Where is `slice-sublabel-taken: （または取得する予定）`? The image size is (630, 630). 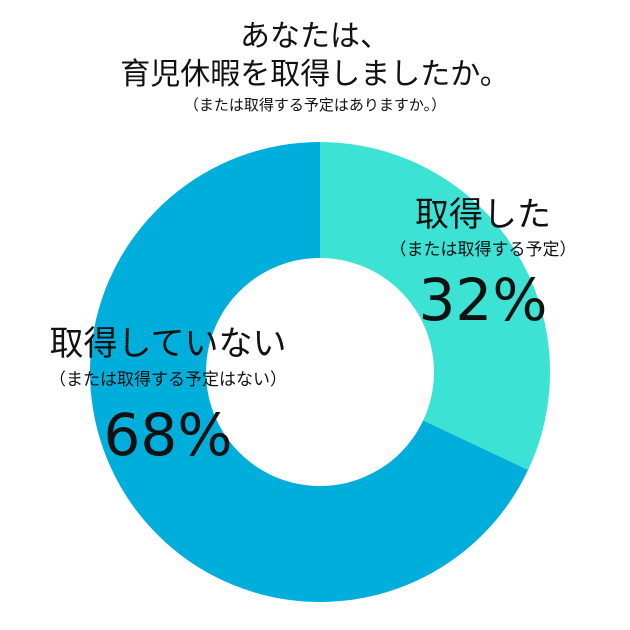 slice-sublabel-taken: （または取得する予定） is located at coordinates (483, 250).